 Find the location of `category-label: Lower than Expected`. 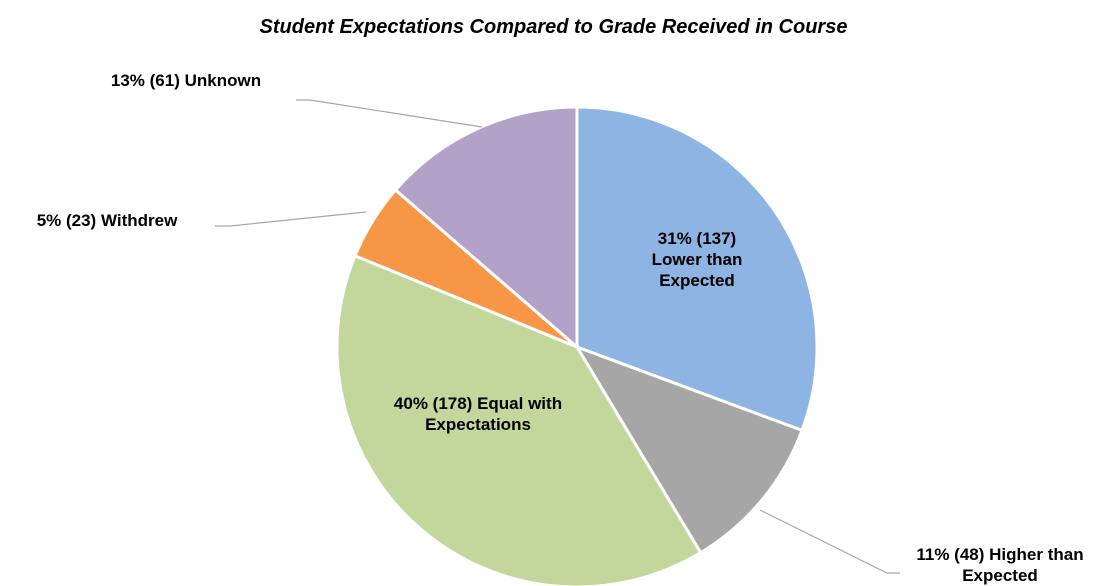

category-label: Lower than Expected is located at coordinates (697, 270).